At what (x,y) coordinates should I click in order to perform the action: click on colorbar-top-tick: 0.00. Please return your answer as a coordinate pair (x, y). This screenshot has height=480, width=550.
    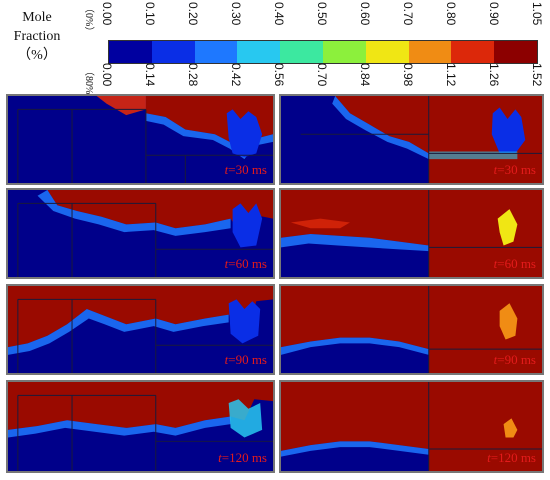
    Looking at the image, I should click on (107, 14).